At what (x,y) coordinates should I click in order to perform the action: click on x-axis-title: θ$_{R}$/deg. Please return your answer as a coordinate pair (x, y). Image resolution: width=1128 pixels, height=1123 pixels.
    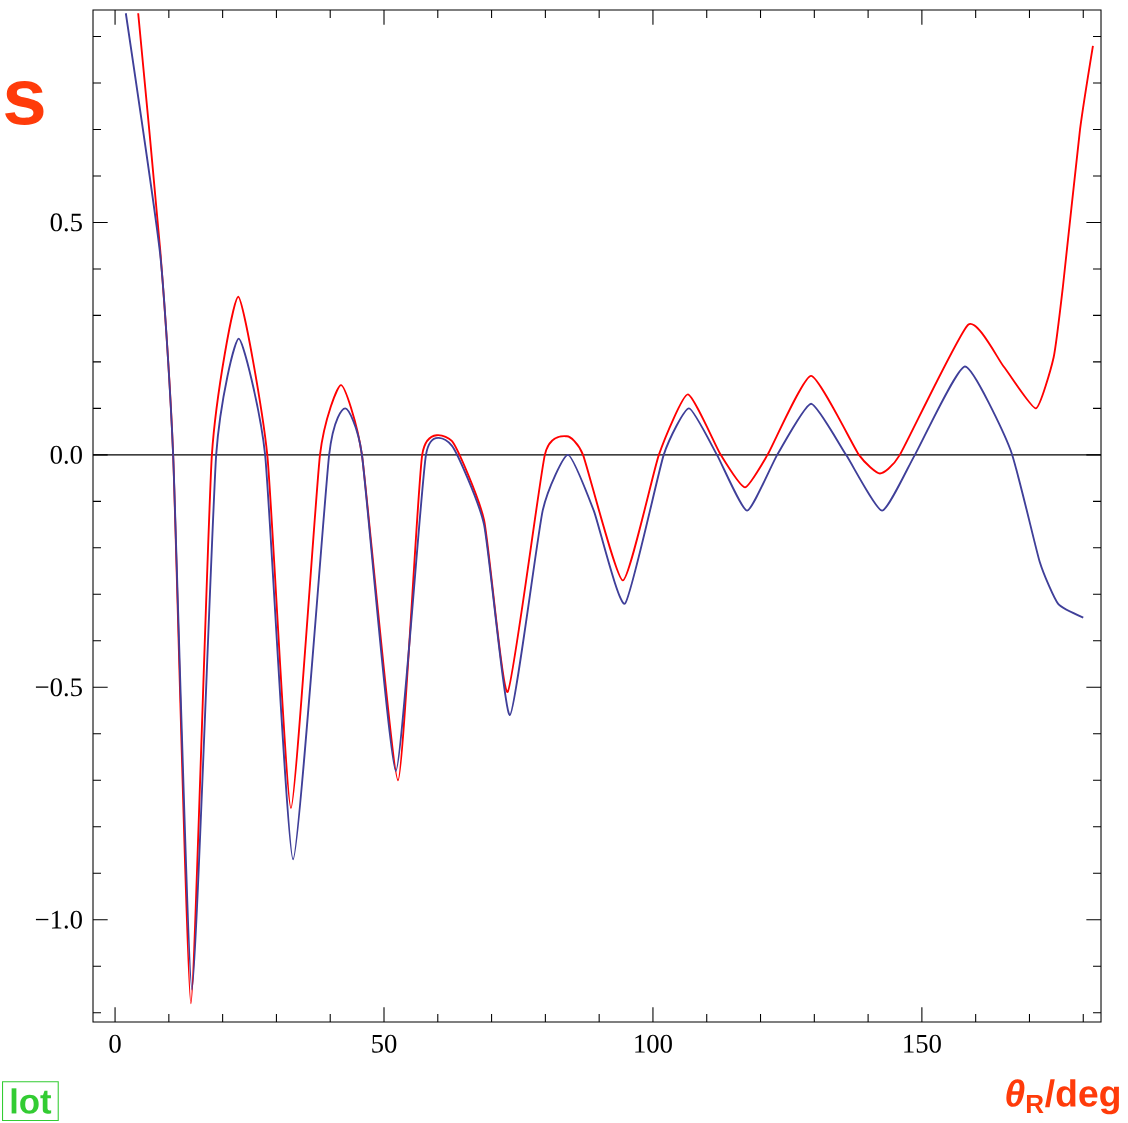
    Looking at the image, I should click on (1062, 1097).